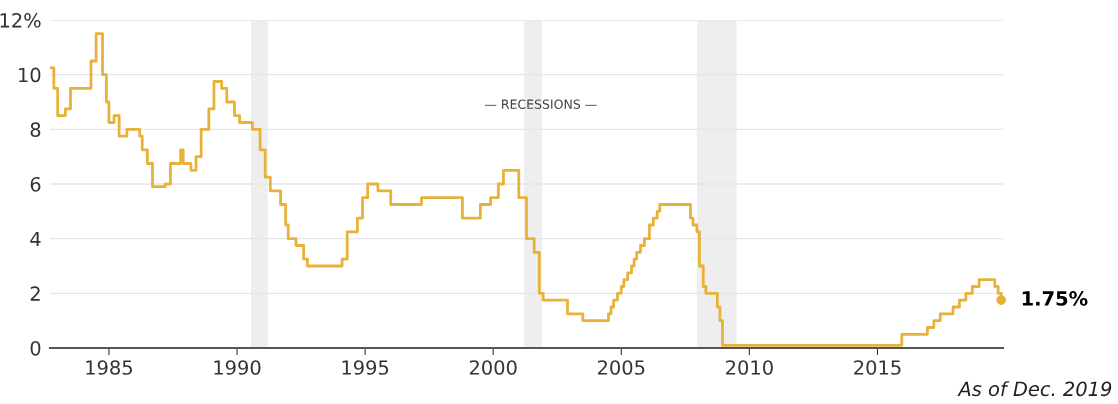 The image size is (1118, 404). What do you see at coordinates (365, 367) in the screenshot?
I see `x-tick-label: 1995` at bounding box center [365, 367].